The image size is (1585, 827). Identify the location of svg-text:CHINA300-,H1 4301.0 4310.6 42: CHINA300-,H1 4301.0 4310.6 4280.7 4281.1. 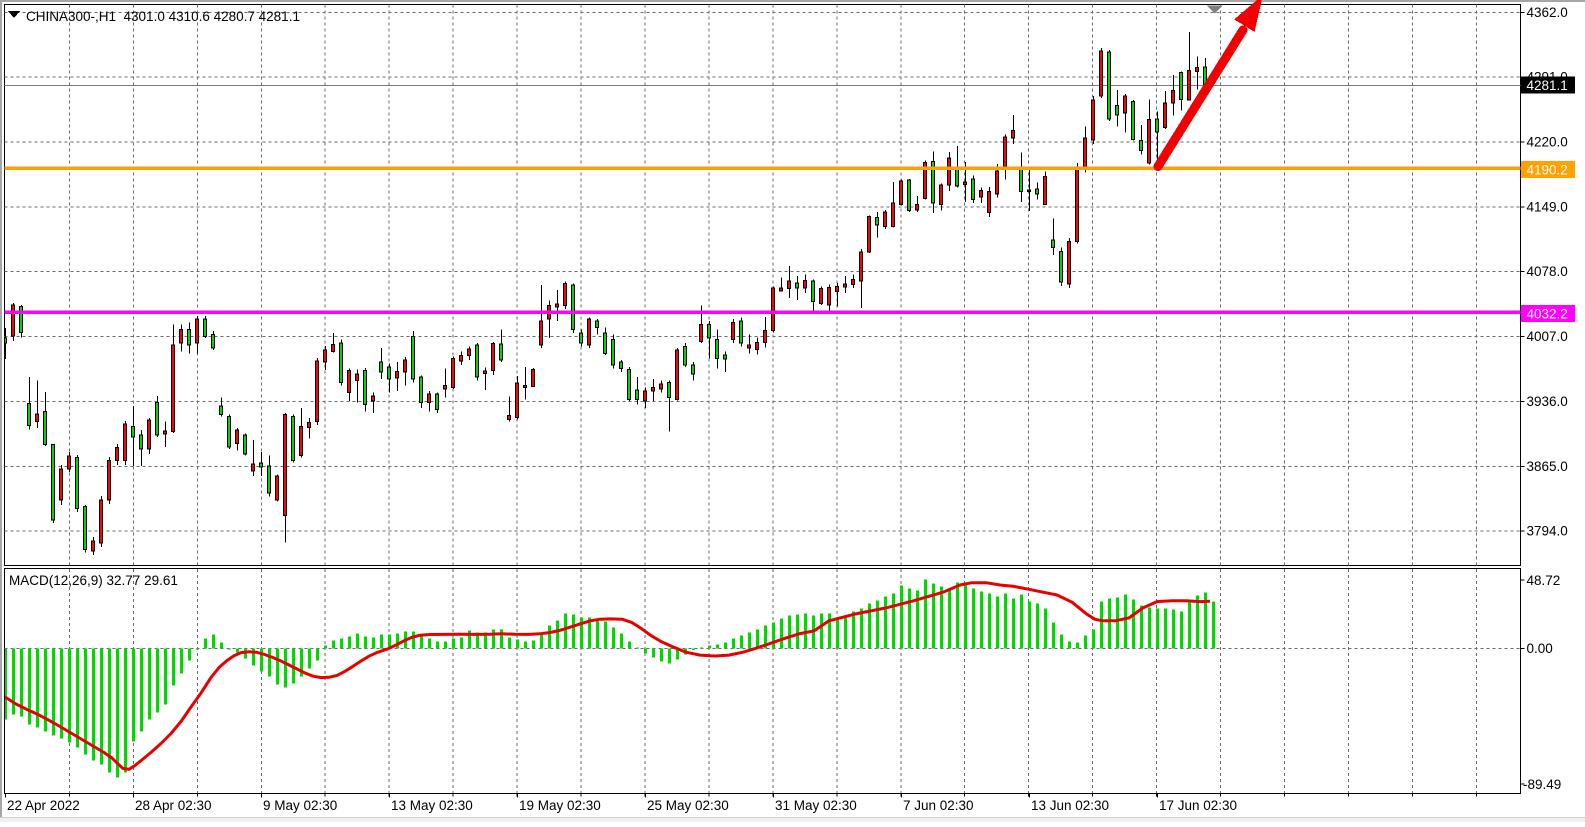
(163, 16).